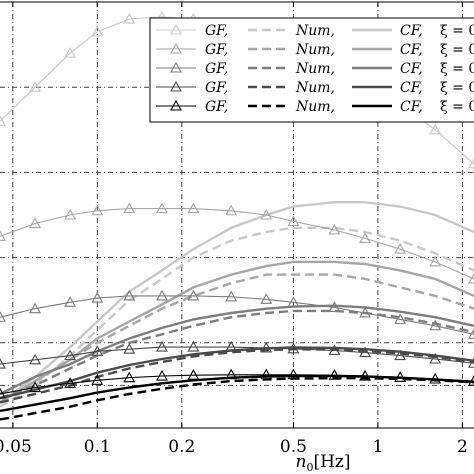 Image resolution: width=474 pixels, height=474 pixels. I want to click on x-axis-label-sub: 0, so click(309, 467).